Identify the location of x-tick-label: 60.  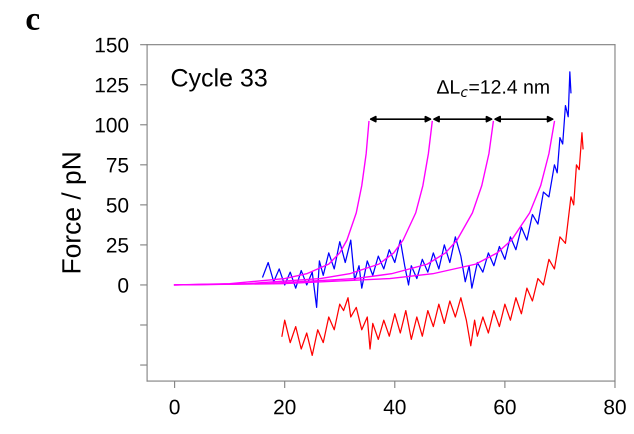
(505, 407).